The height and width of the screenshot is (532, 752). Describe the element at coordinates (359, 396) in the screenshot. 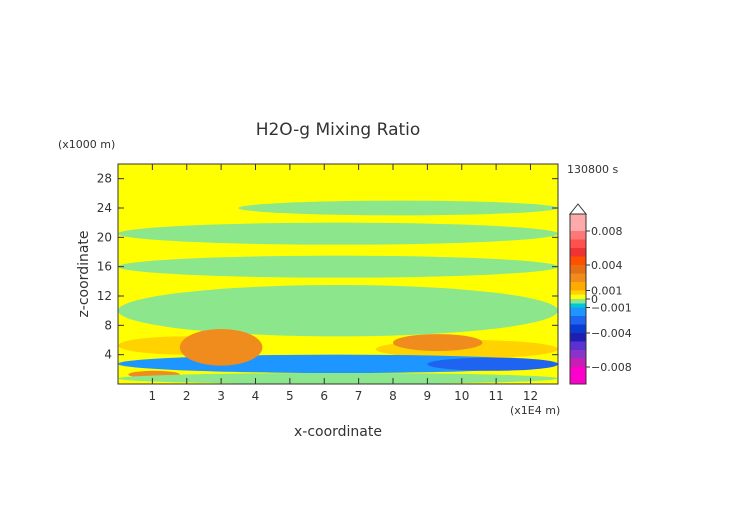

I see `x-tick-label: 7` at that location.